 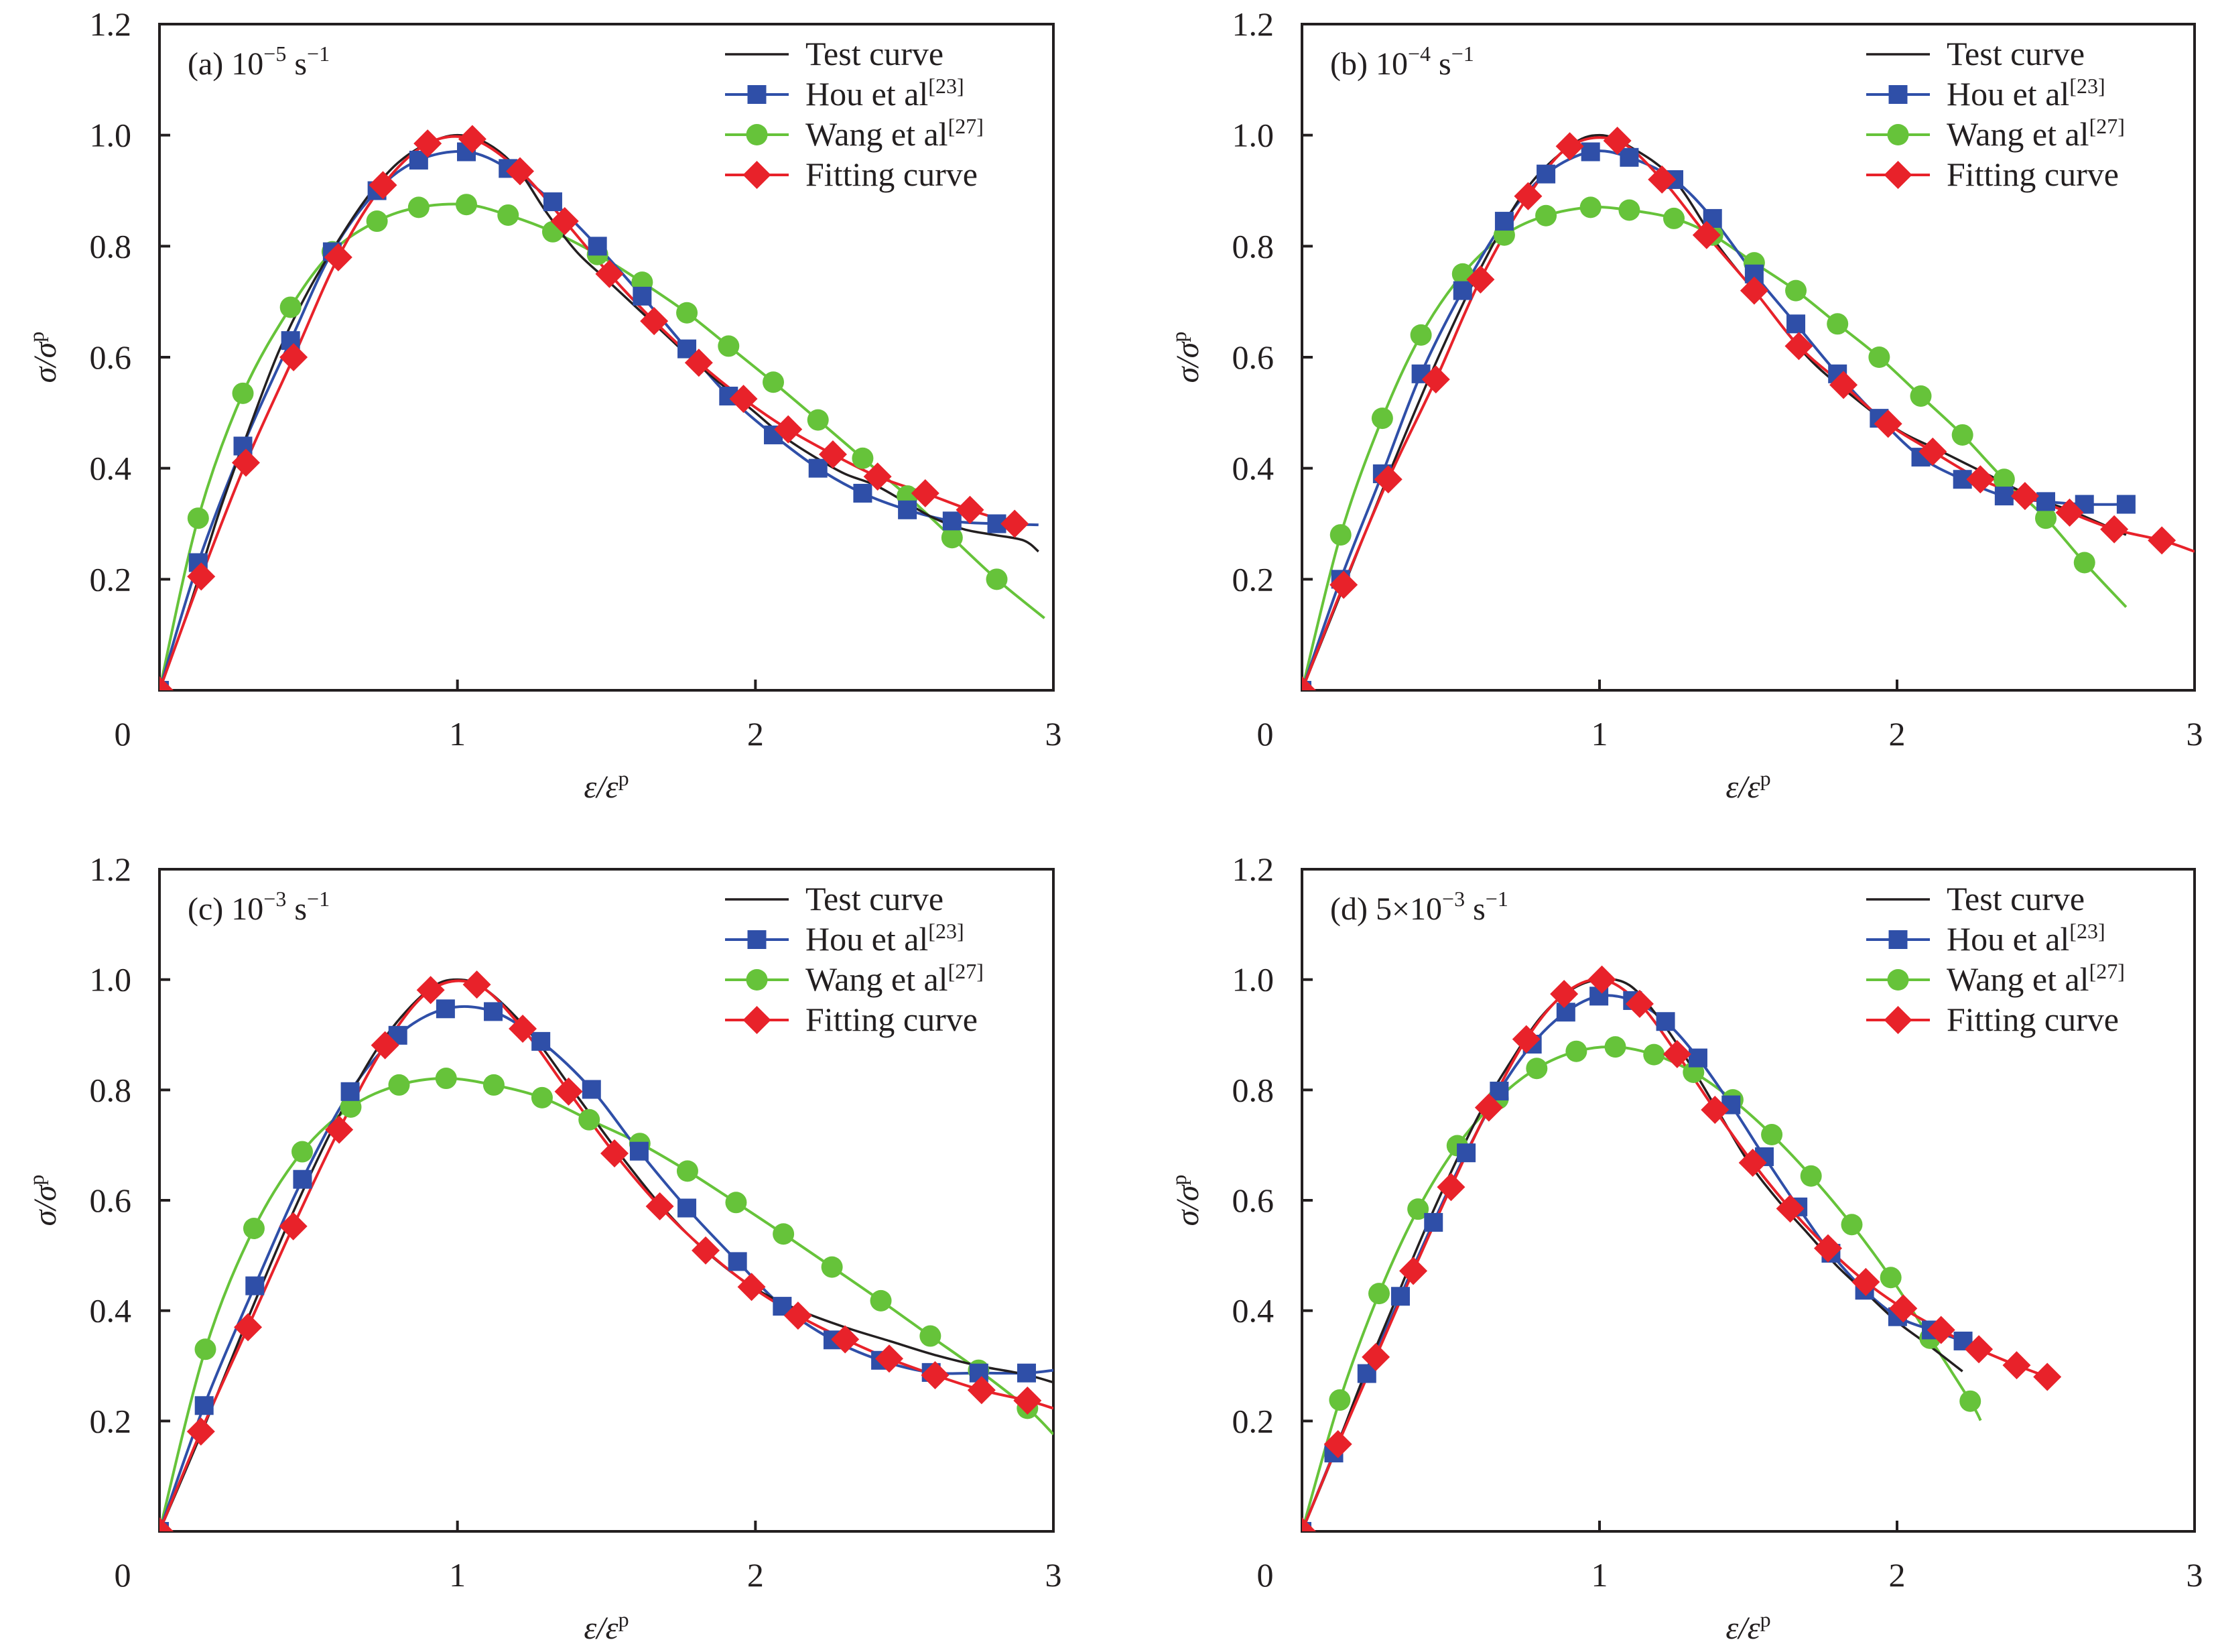 I want to click on series-line-test, so click(x=606, y=1255).